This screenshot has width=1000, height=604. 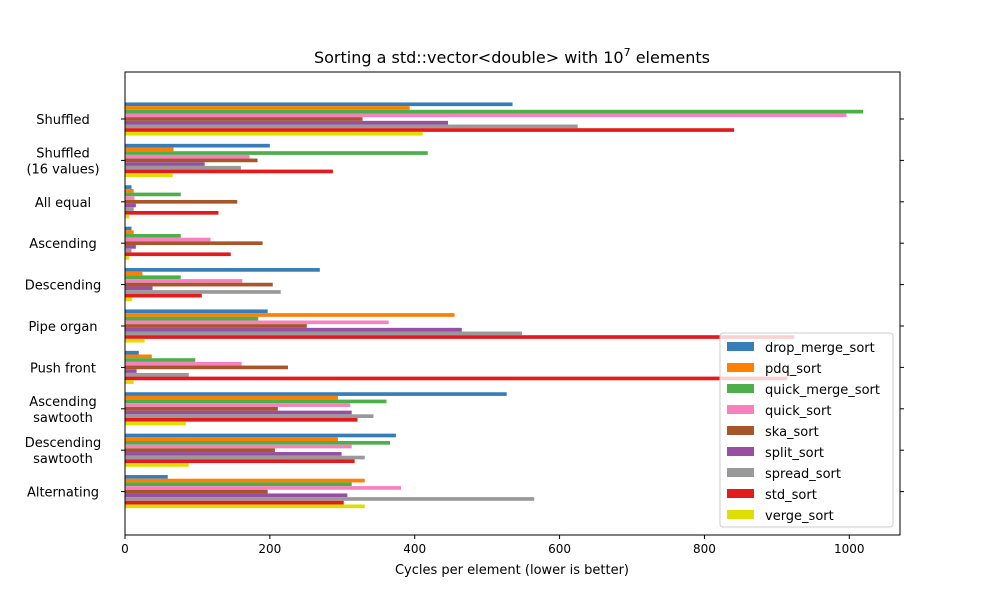 What do you see at coordinates (63, 451) in the screenshot?
I see `y-tick-label: Descending sawtooth` at bounding box center [63, 451].